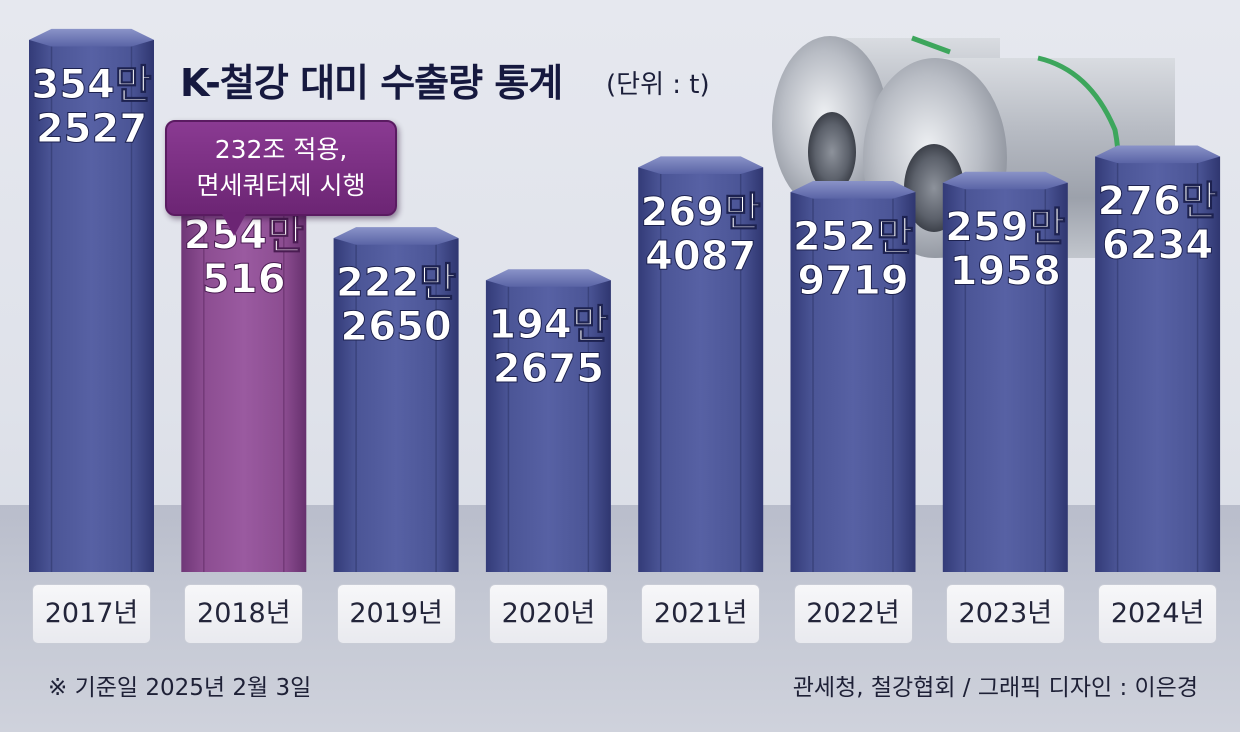 The height and width of the screenshot is (732, 1240). I want to click on bar-value-label-top: 269만, so click(701, 212).